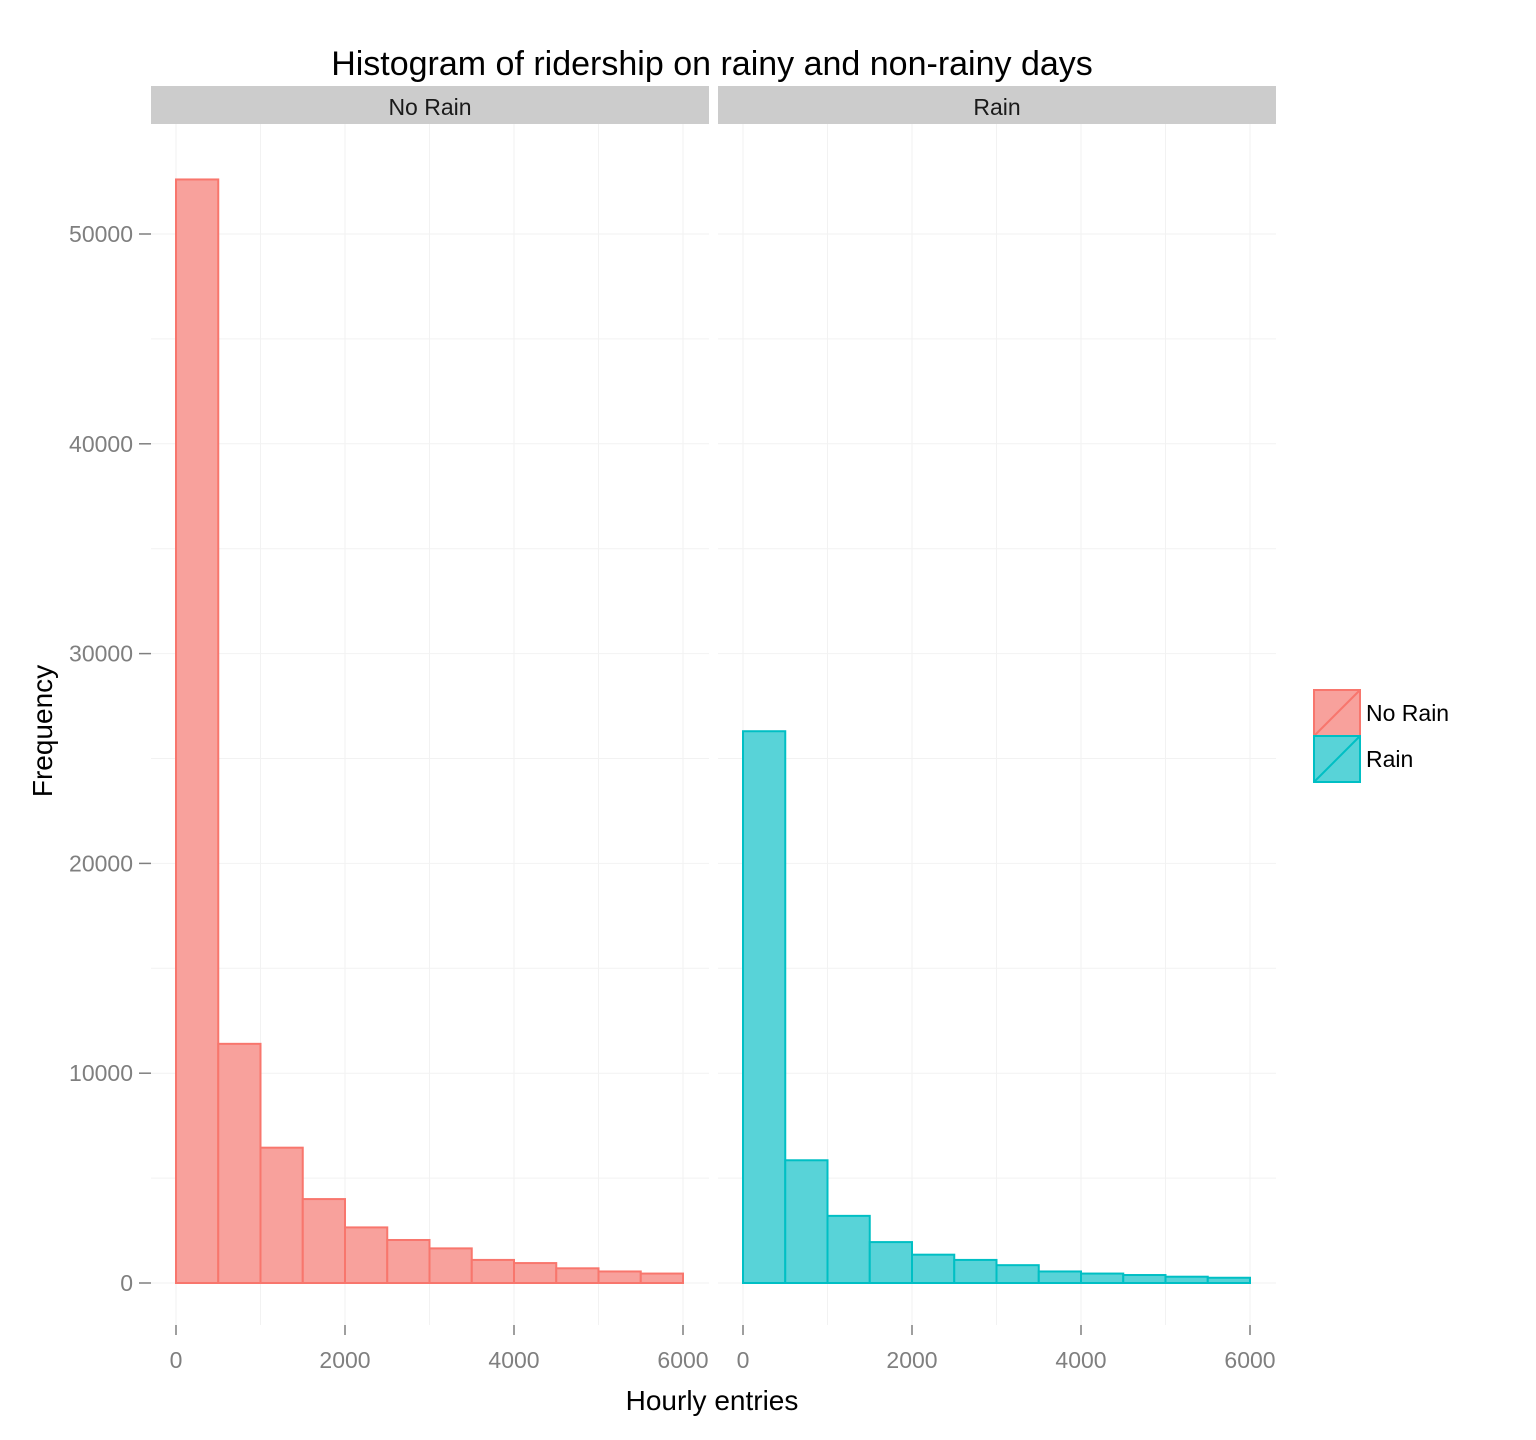 The height and width of the screenshot is (1440, 1536). I want to click on y-tick-label: 0, so click(126, 1283).